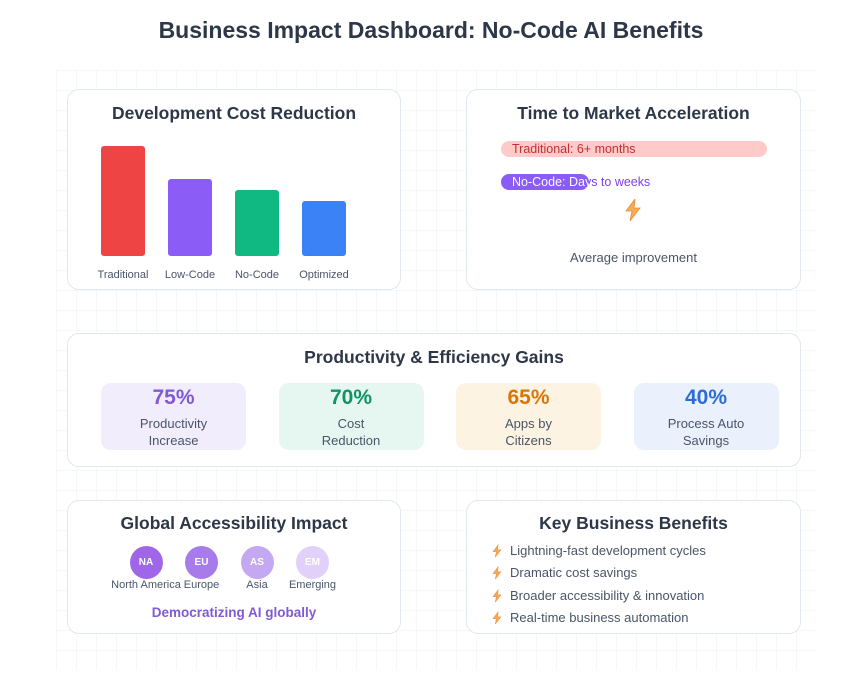 The width and height of the screenshot is (862, 690). What do you see at coordinates (146, 562) in the screenshot?
I see `region-circle-na: NA` at bounding box center [146, 562].